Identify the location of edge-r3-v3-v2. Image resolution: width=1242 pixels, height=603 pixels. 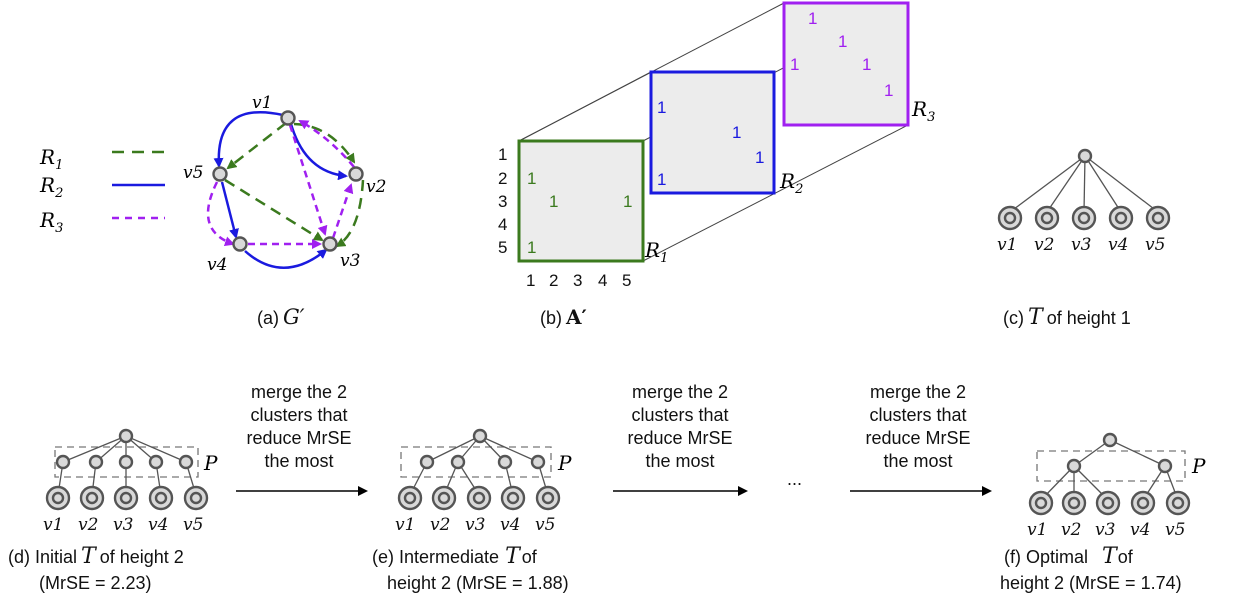
(342, 211).